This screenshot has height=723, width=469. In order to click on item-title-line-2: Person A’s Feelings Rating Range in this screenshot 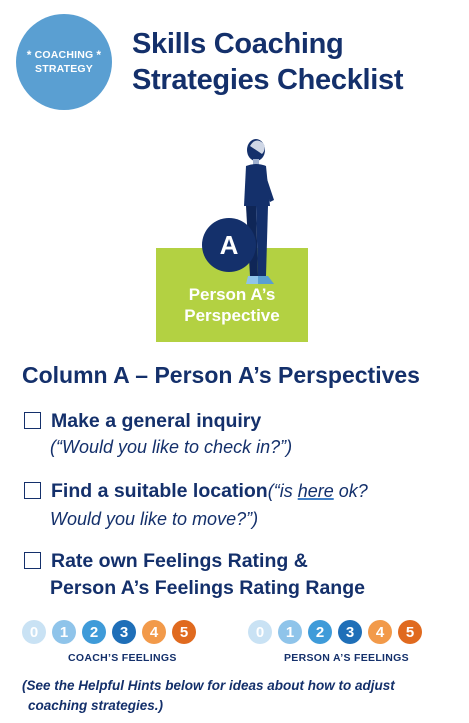, I will do `click(207, 588)`.